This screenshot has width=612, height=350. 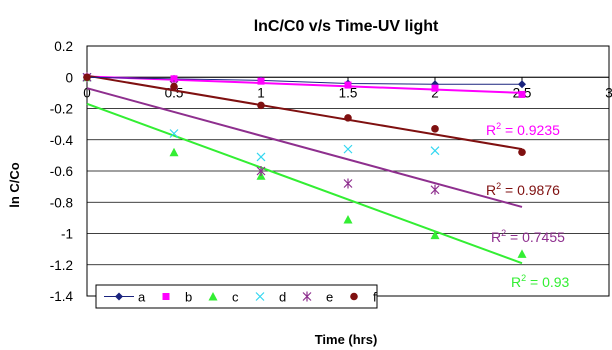 What do you see at coordinates (61, 171) in the screenshot?
I see `y-tick-label: -0.6` at bounding box center [61, 171].